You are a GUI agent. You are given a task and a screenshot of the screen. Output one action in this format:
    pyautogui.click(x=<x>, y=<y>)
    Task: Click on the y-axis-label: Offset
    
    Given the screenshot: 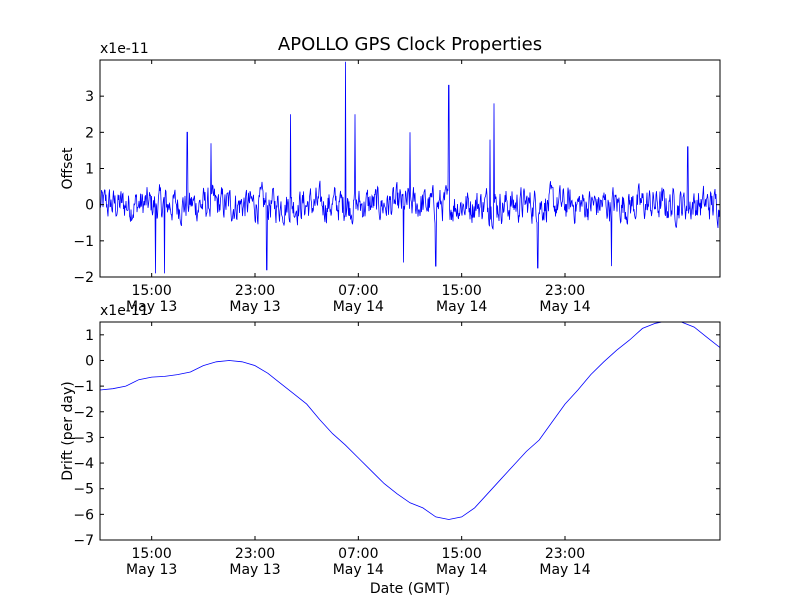 What is the action you would take?
    pyautogui.click(x=68, y=168)
    